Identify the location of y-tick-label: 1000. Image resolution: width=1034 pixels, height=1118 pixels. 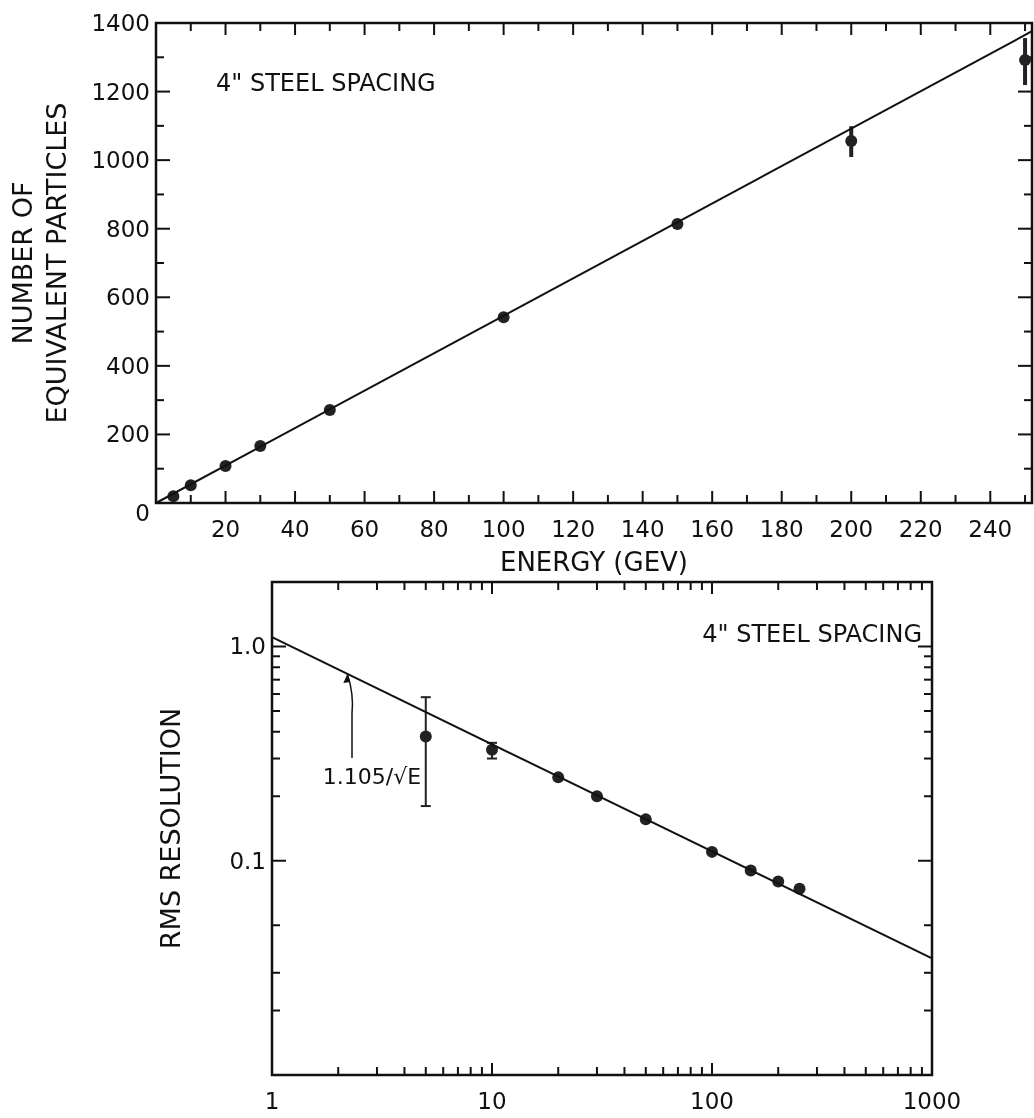
(120, 160).